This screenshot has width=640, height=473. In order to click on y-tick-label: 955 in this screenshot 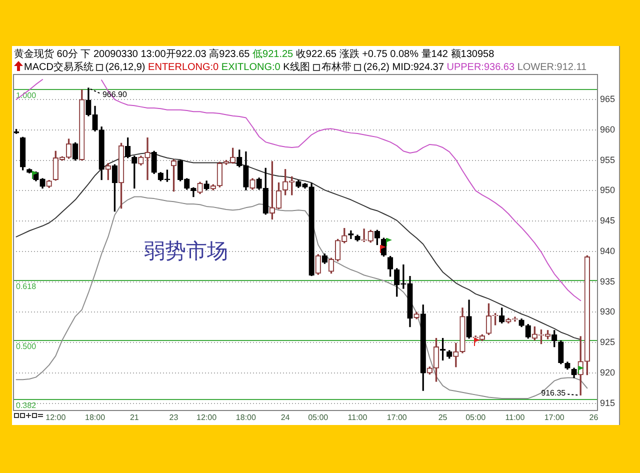, I will do `click(608, 159)`.